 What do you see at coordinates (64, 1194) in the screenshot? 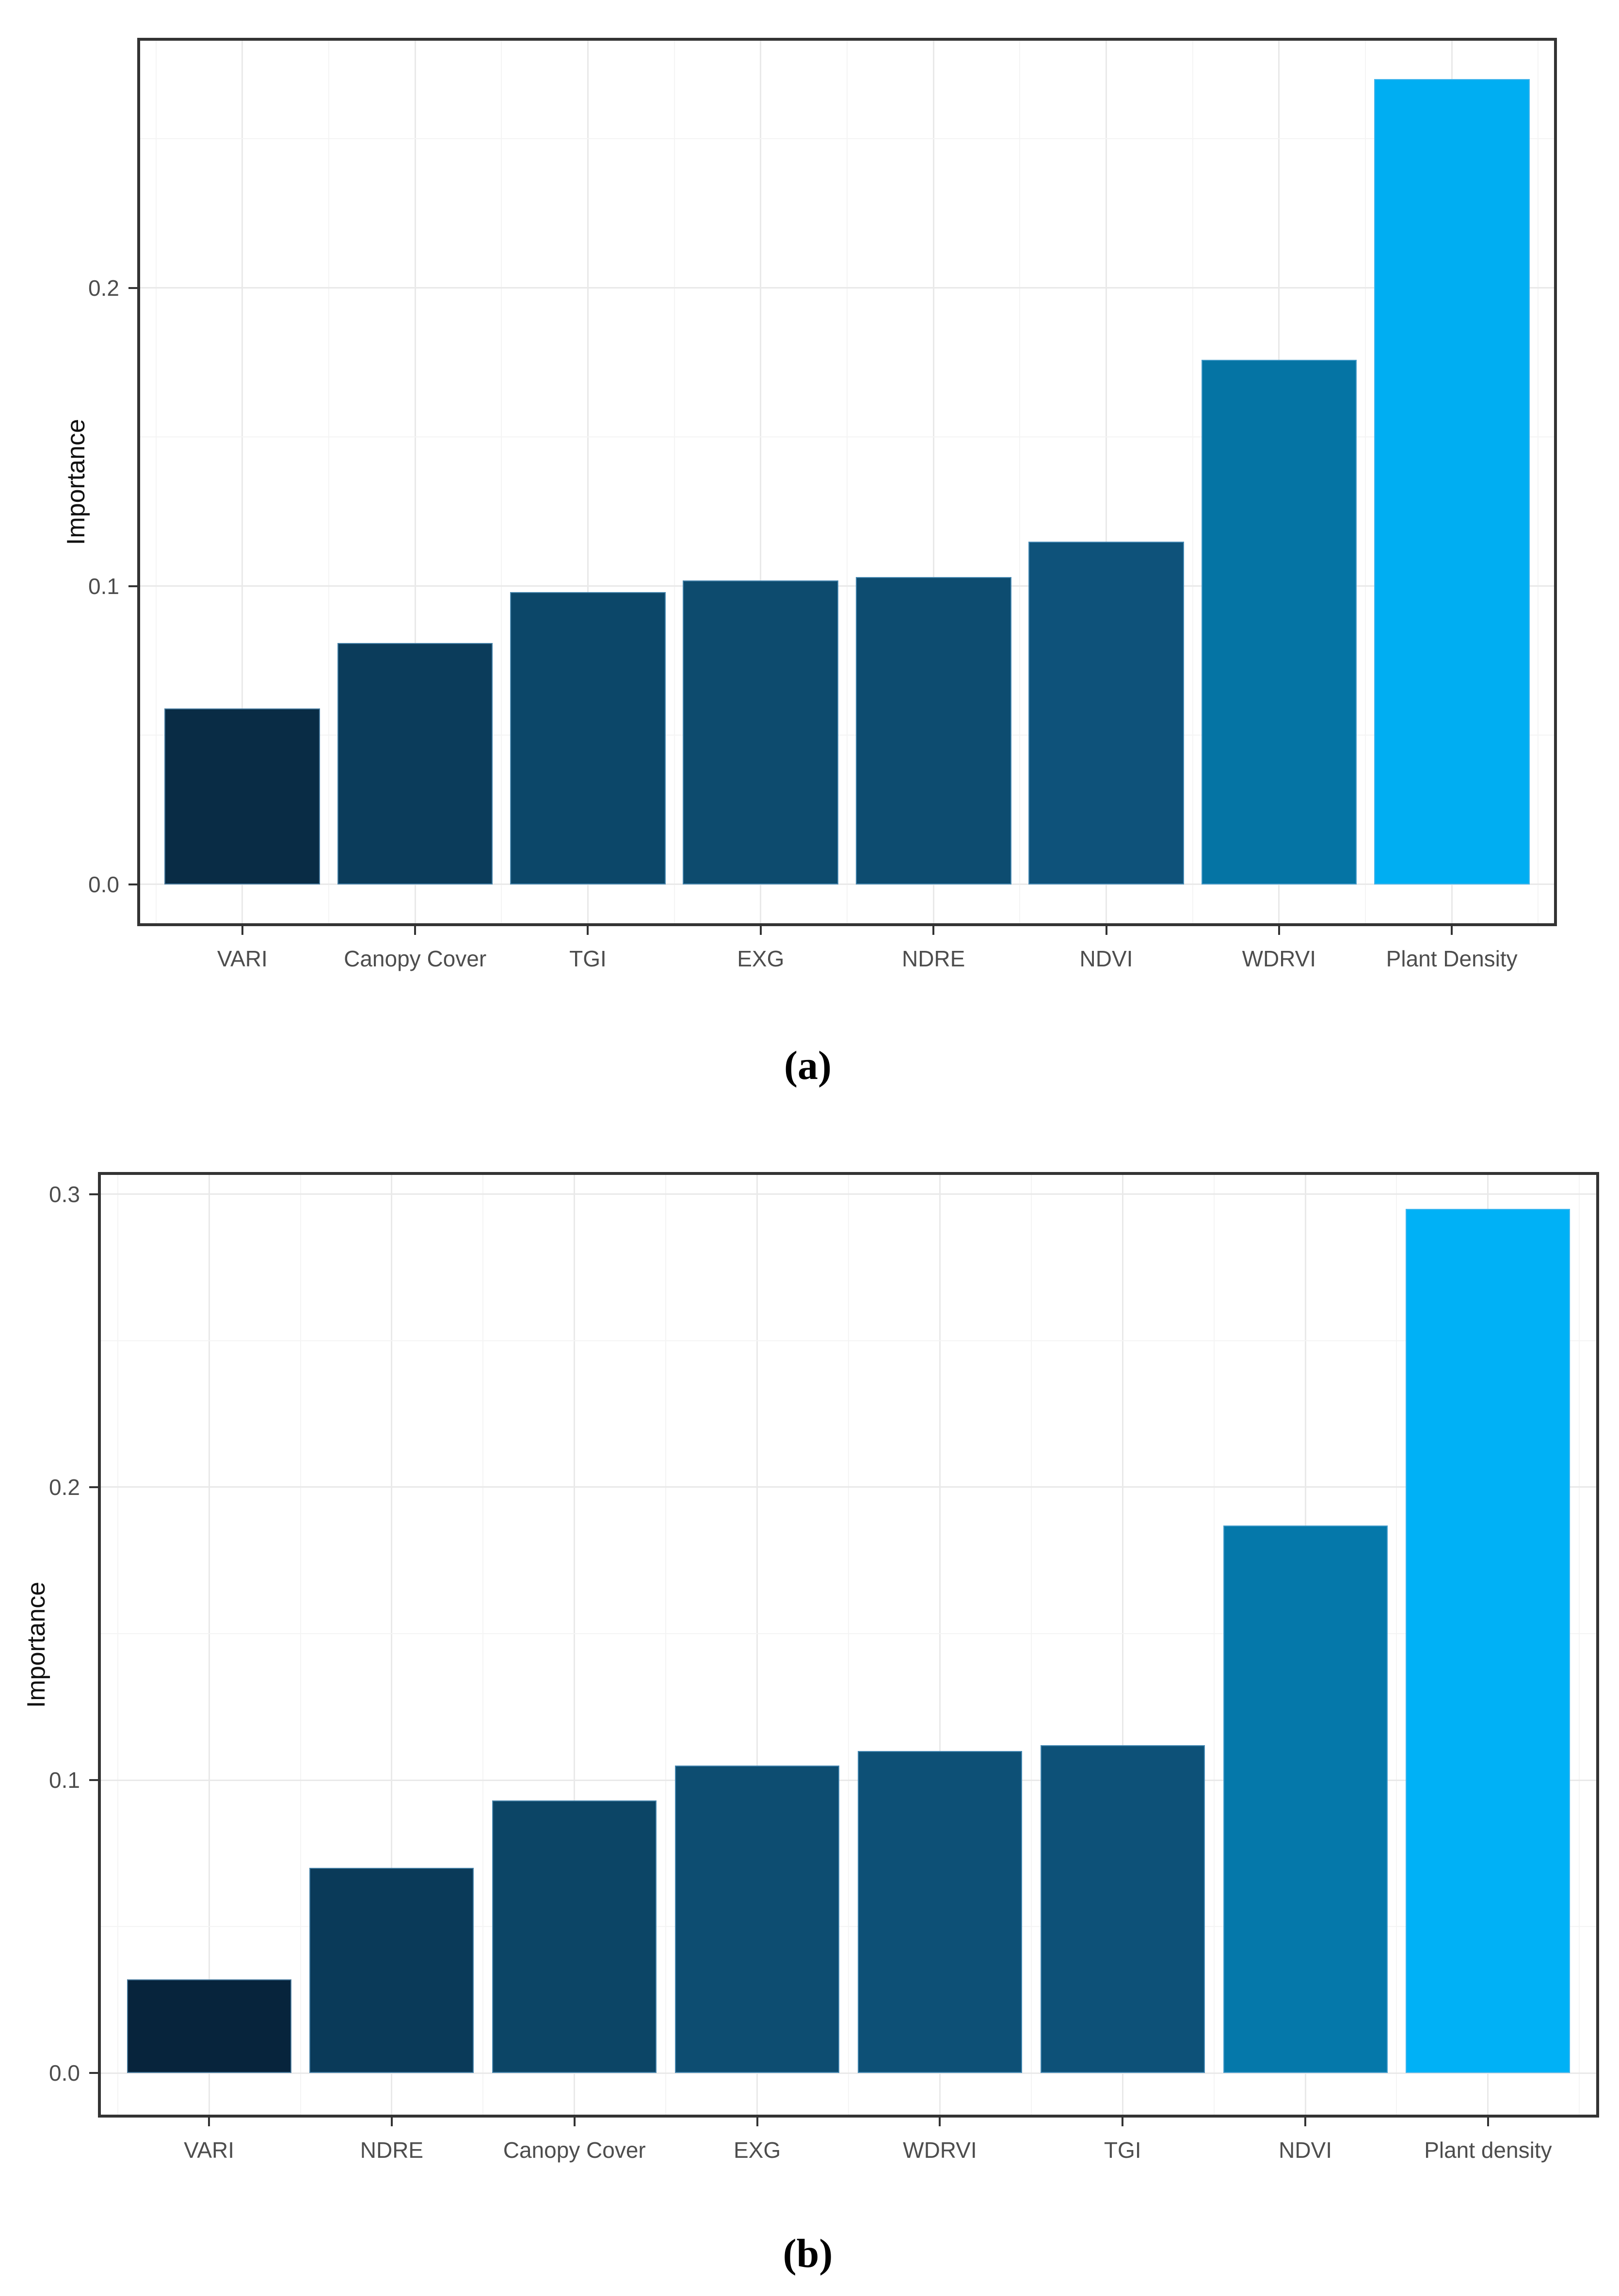
I see `y-tick-label: 0.3` at bounding box center [64, 1194].